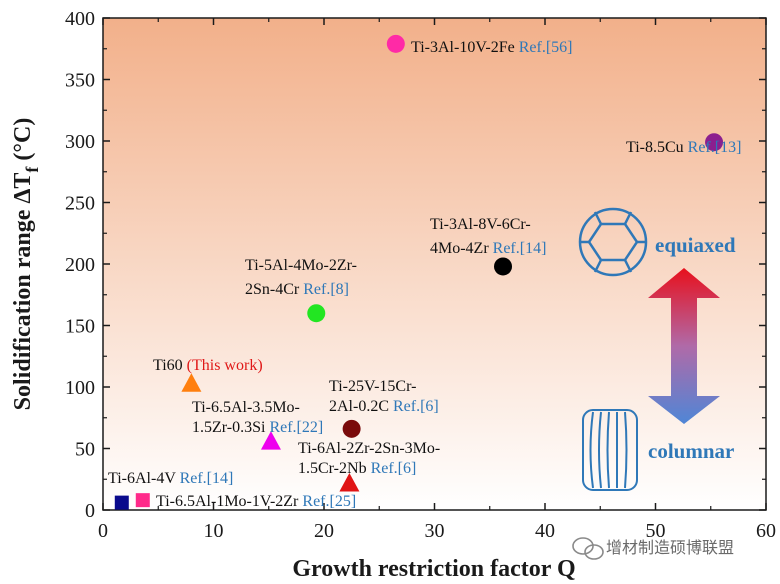  Describe the element at coordinates (329, 501) in the screenshot. I see `point-label-ref: Ref.[25]` at that location.